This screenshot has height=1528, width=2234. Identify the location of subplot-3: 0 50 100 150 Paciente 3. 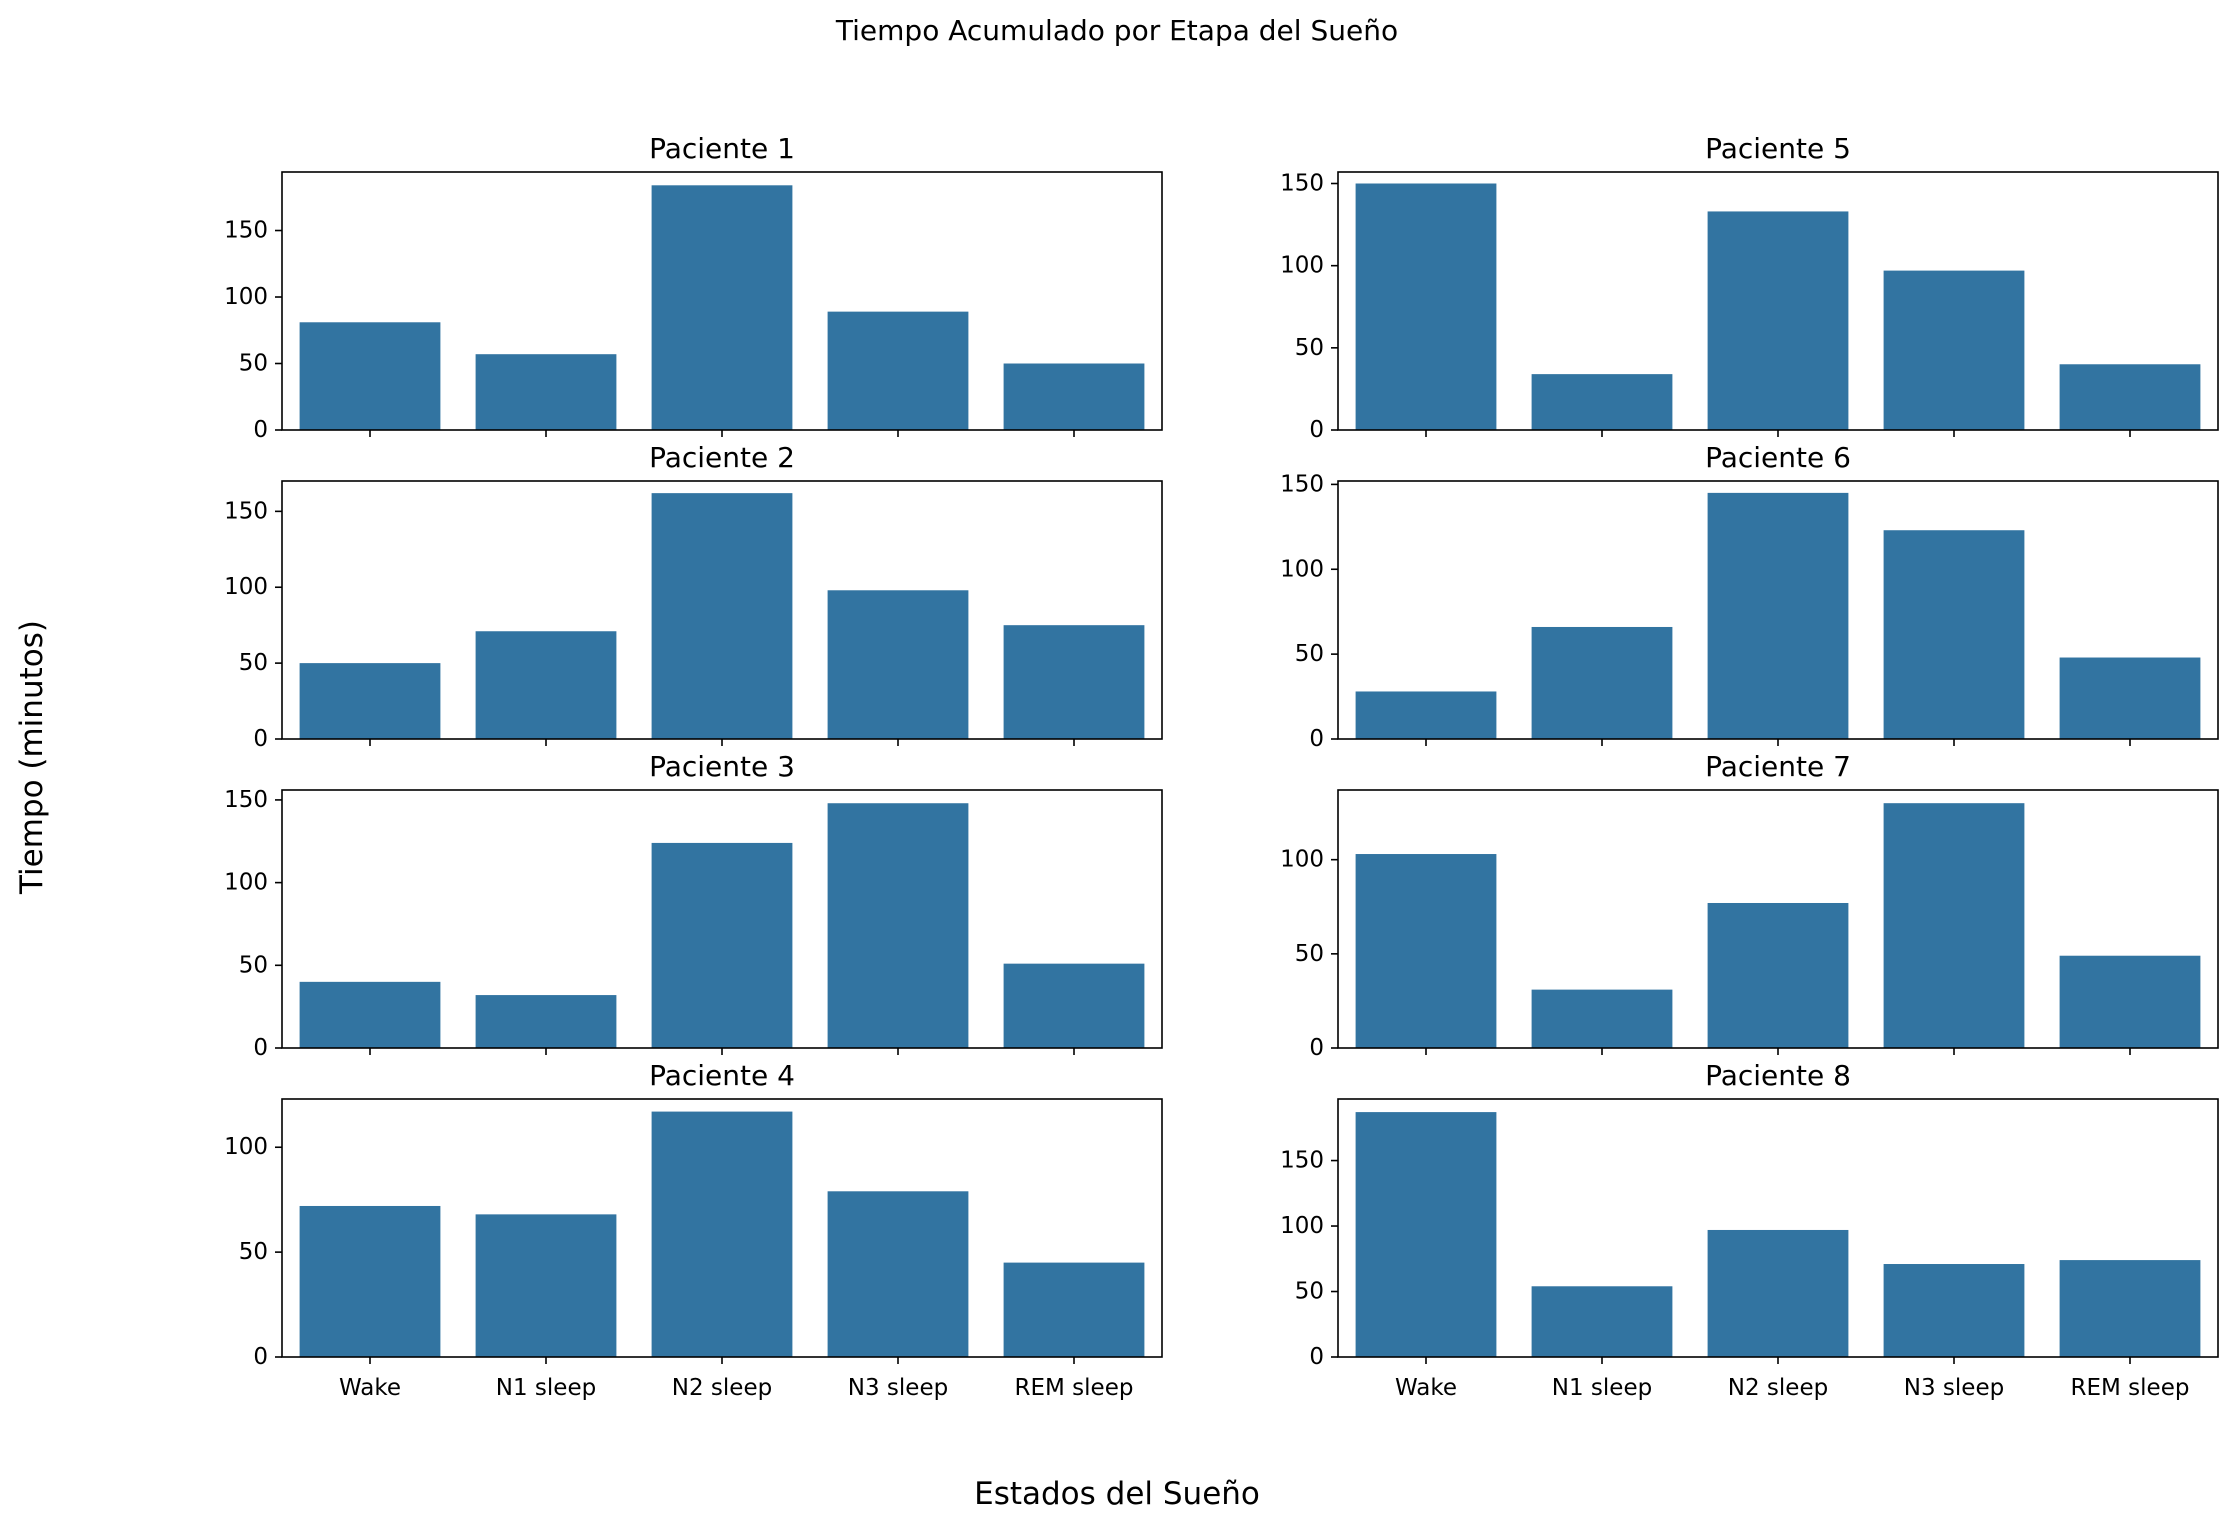
(693, 905).